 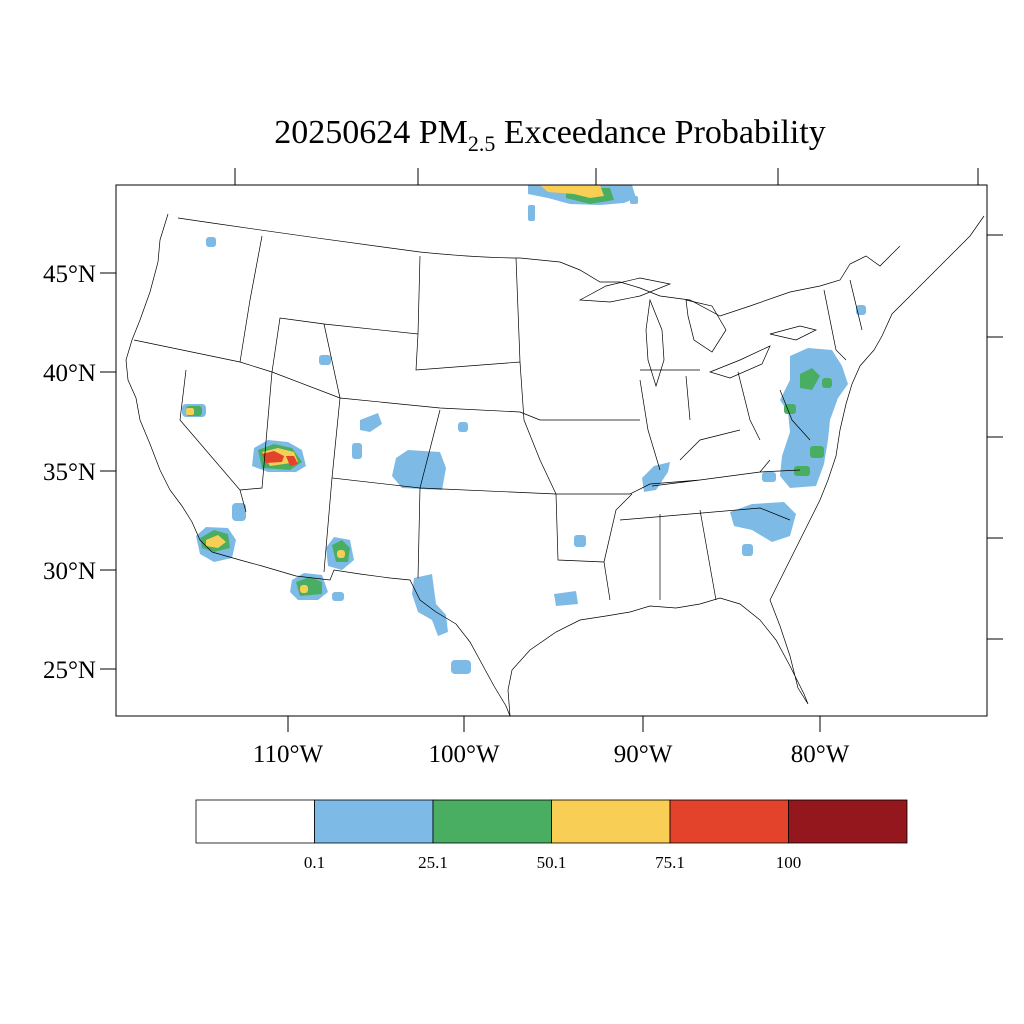 What do you see at coordinates (69, 274) in the screenshot?
I see `lat-label-45: 45°N` at bounding box center [69, 274].